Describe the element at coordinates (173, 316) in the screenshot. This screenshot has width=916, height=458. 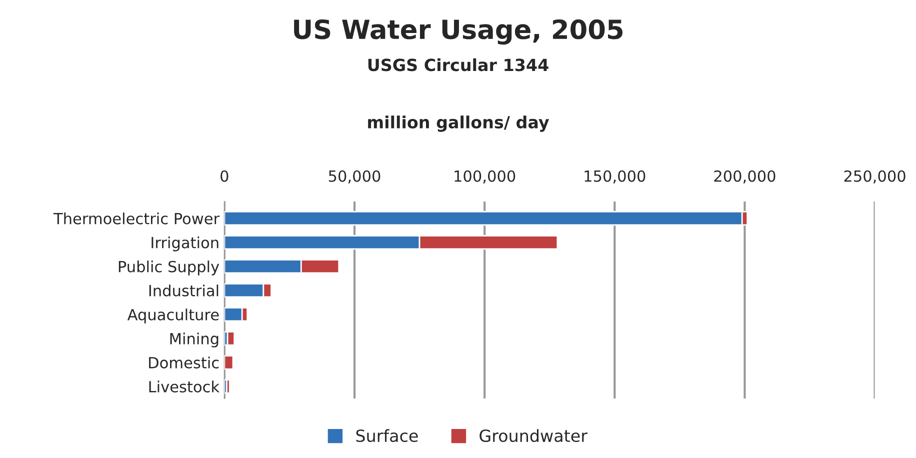
I see `y-tick-label: Aquaculture` at that location.